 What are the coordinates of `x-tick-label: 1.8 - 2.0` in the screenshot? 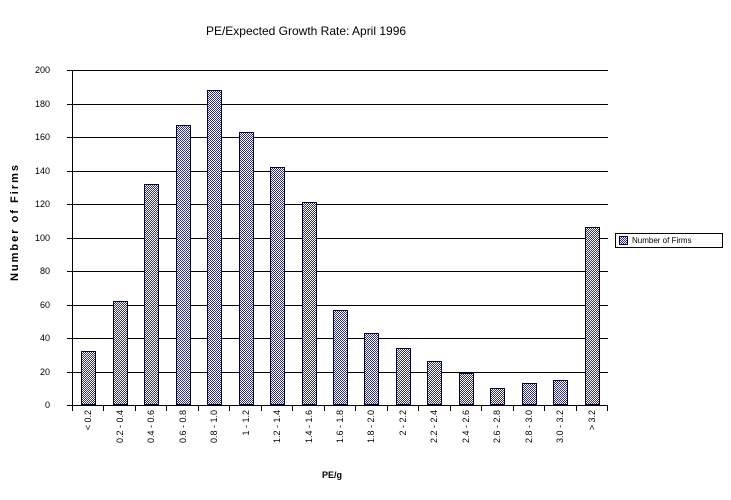 It's located at (371, 427).